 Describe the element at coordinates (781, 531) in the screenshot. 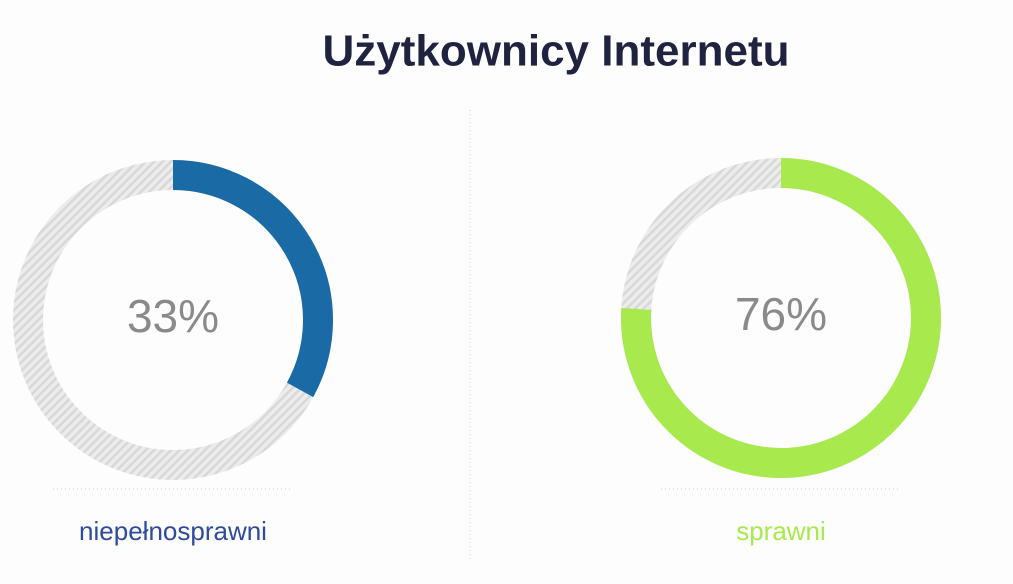

I see `category-label: sprawni` at that location.